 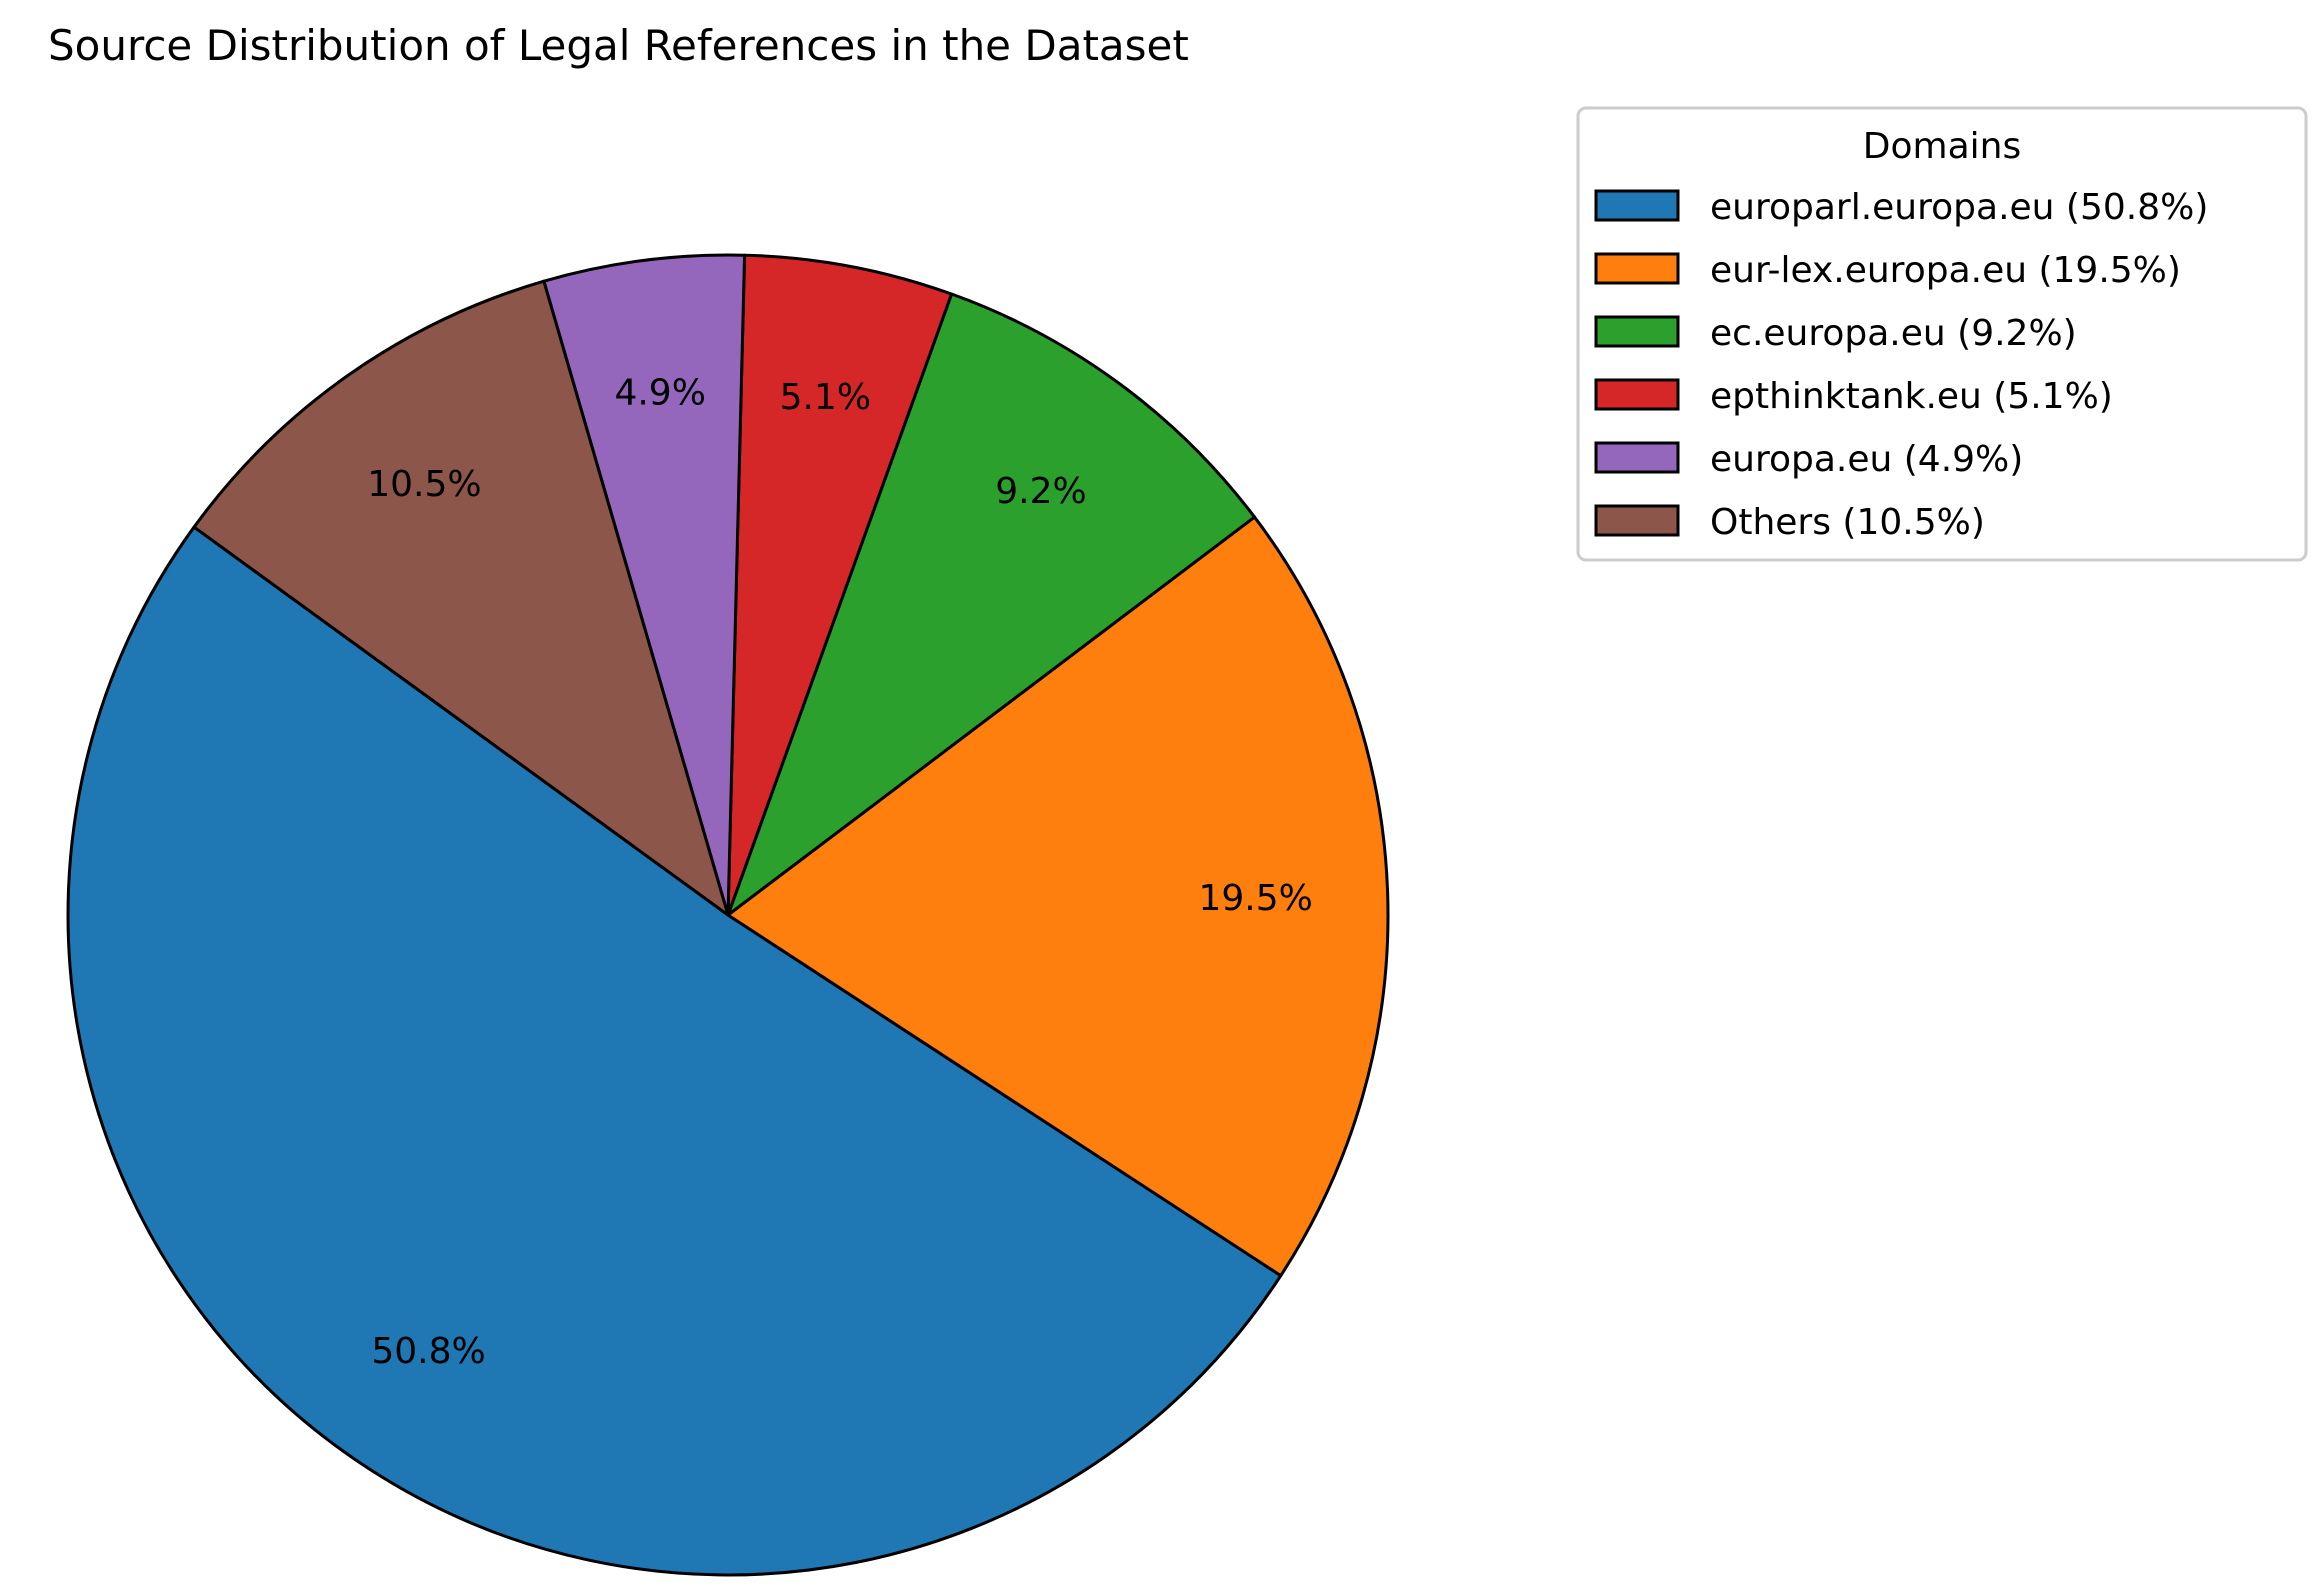 I want to click on pie-slice-europa-eu, so click(x=644, y=585).